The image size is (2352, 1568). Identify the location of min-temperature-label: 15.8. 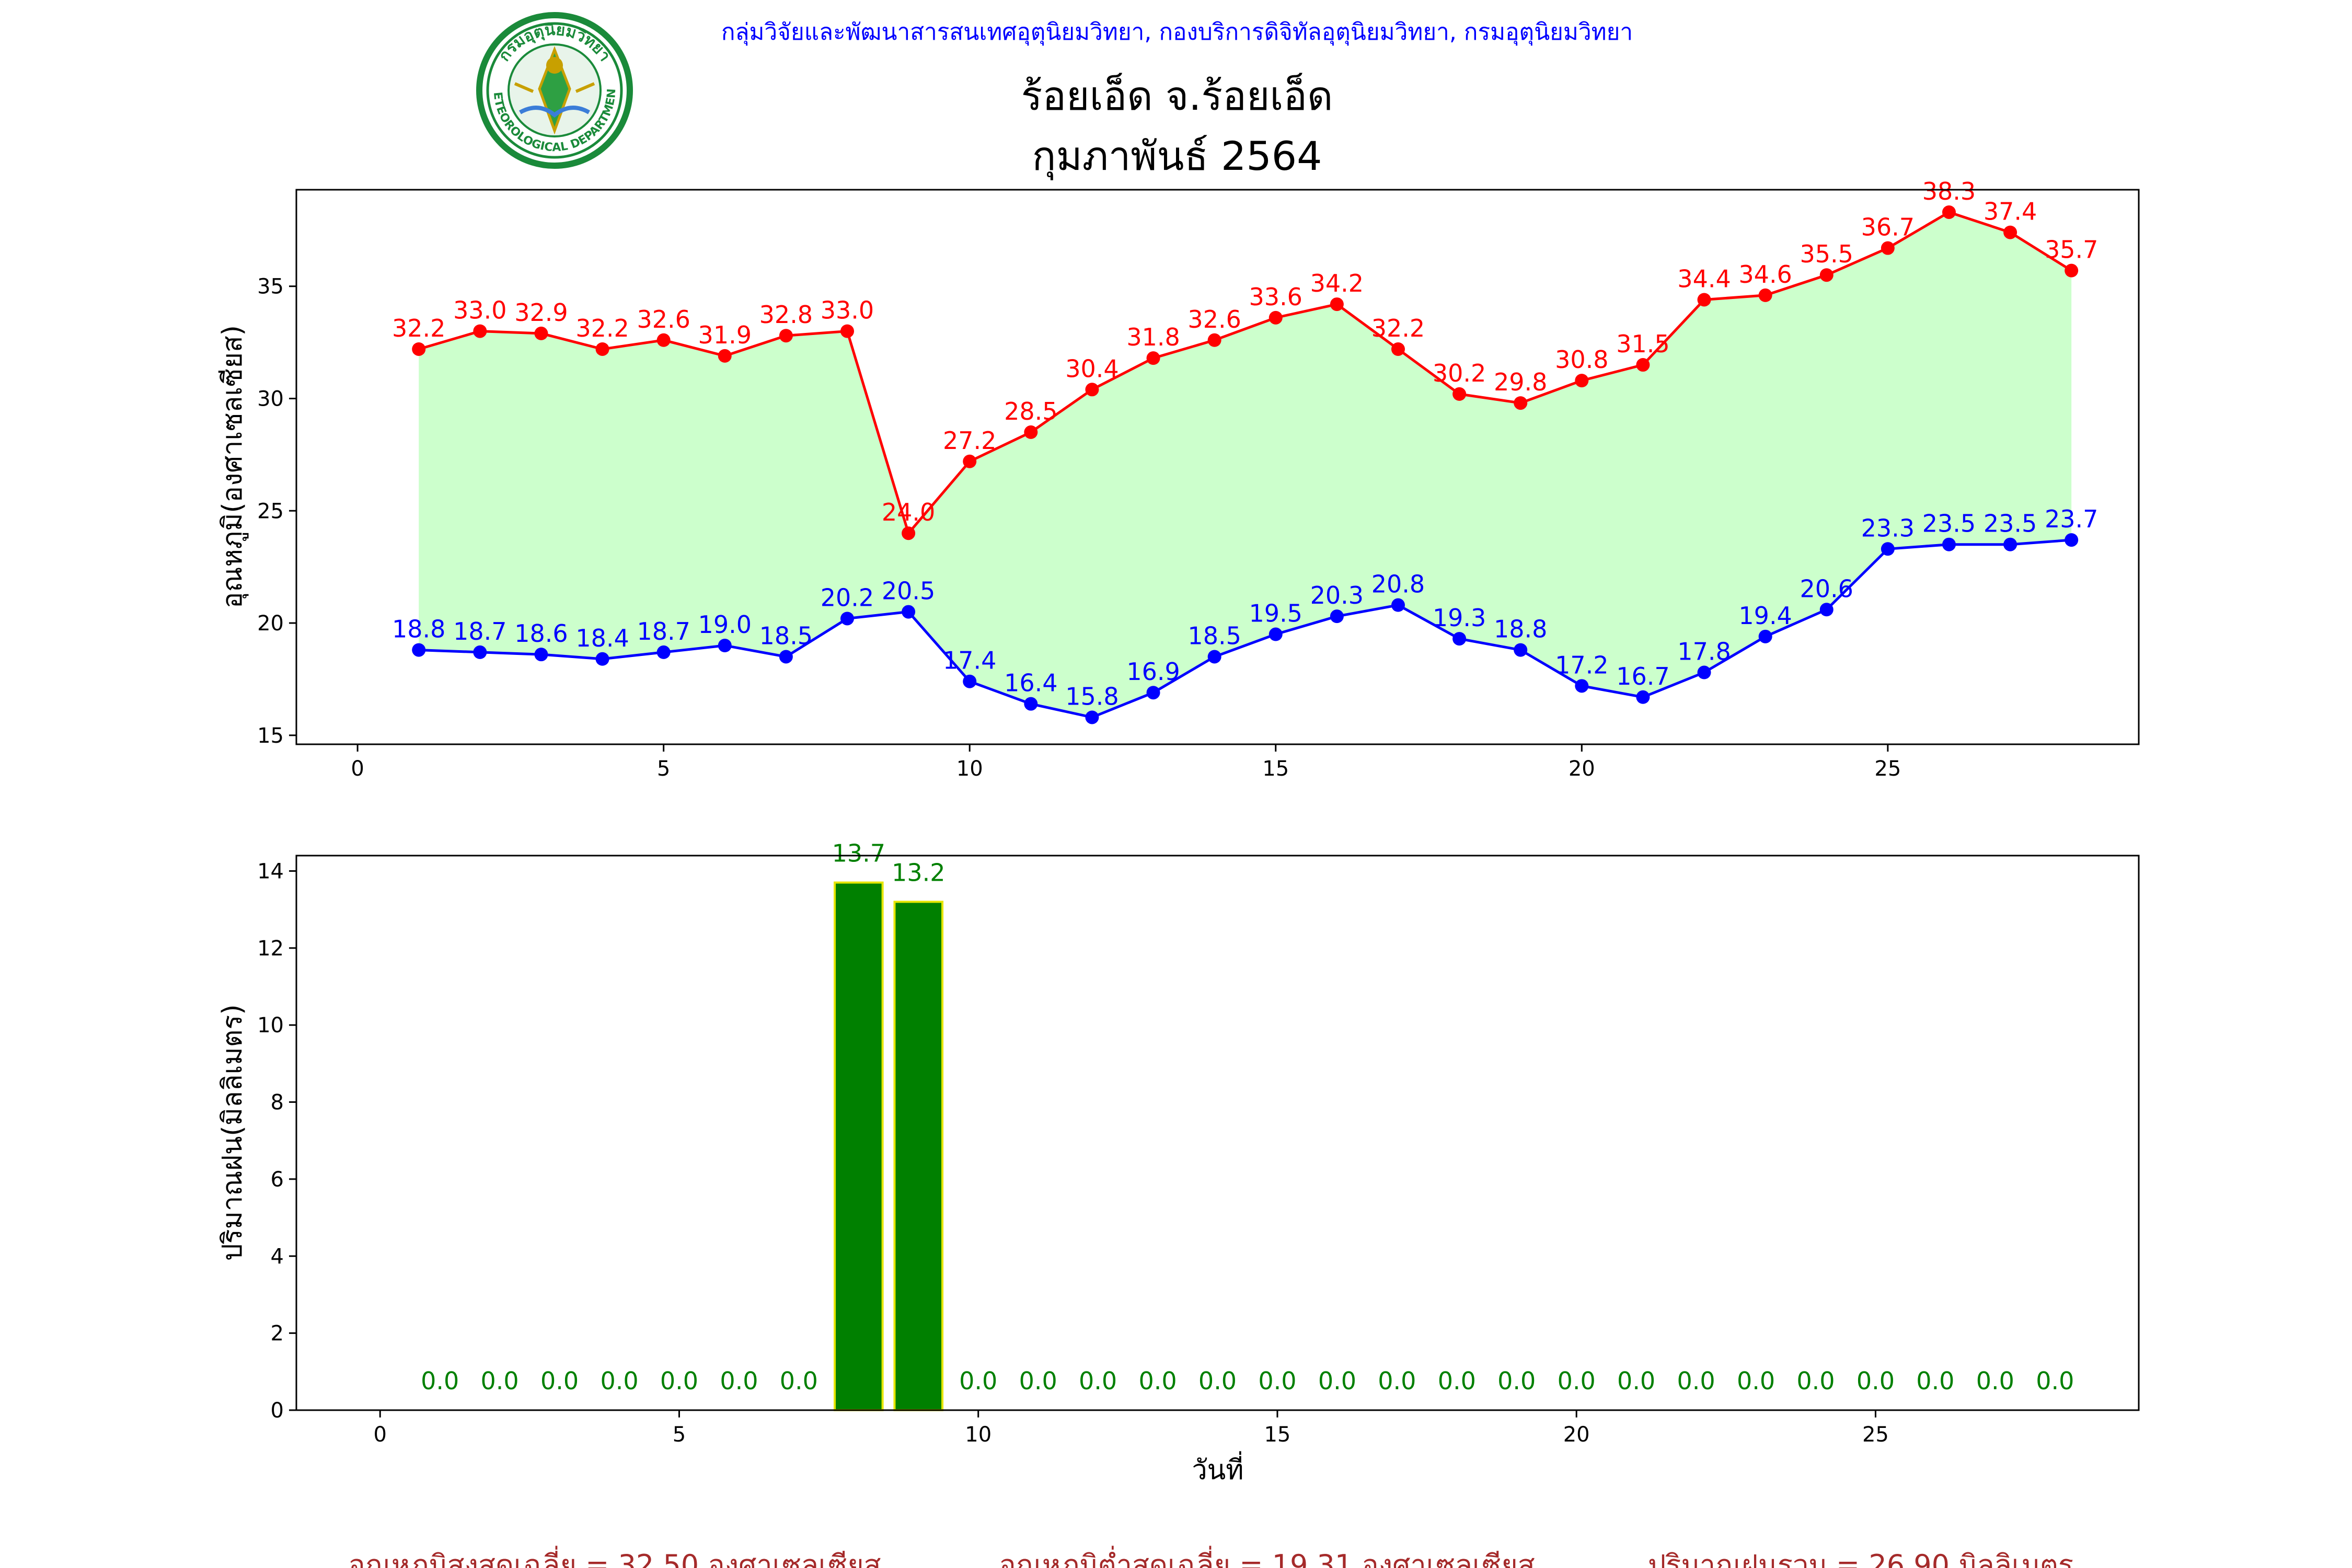
(1092, 696).